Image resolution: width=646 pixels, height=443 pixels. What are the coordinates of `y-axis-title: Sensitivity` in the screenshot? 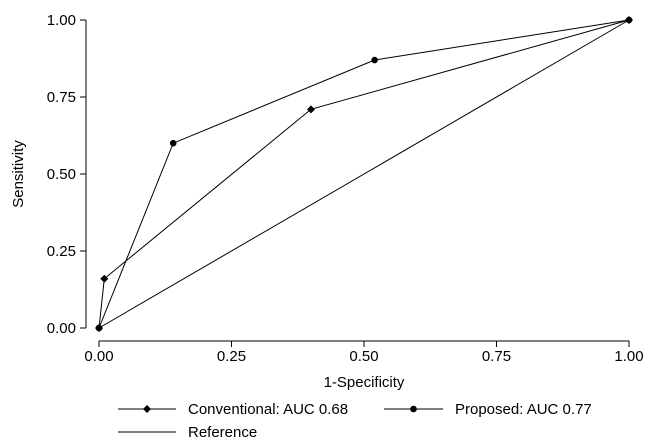 It's located at (18, 174).